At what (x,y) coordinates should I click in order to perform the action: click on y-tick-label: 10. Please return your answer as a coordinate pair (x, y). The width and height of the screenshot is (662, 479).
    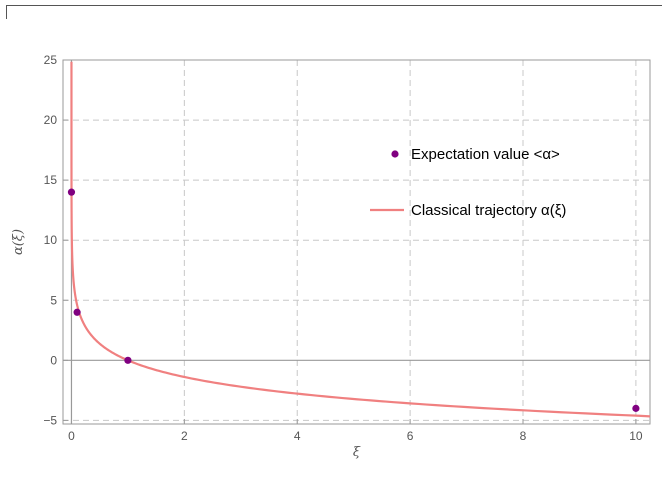
    Looking at the image, I should click on (51, 240).